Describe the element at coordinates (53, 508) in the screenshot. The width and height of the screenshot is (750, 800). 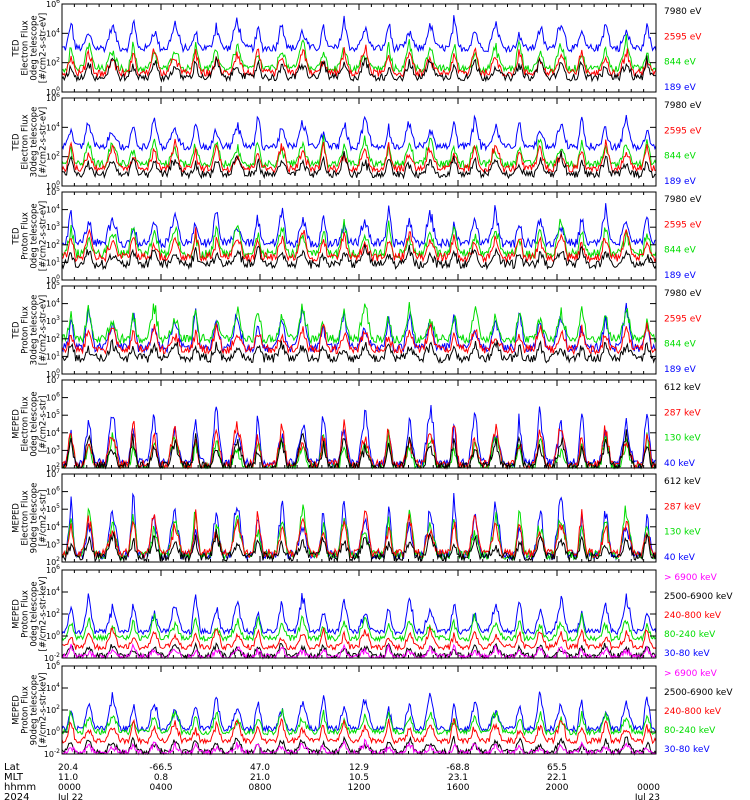
I see `y-tick-label: 10⁵` at that location.